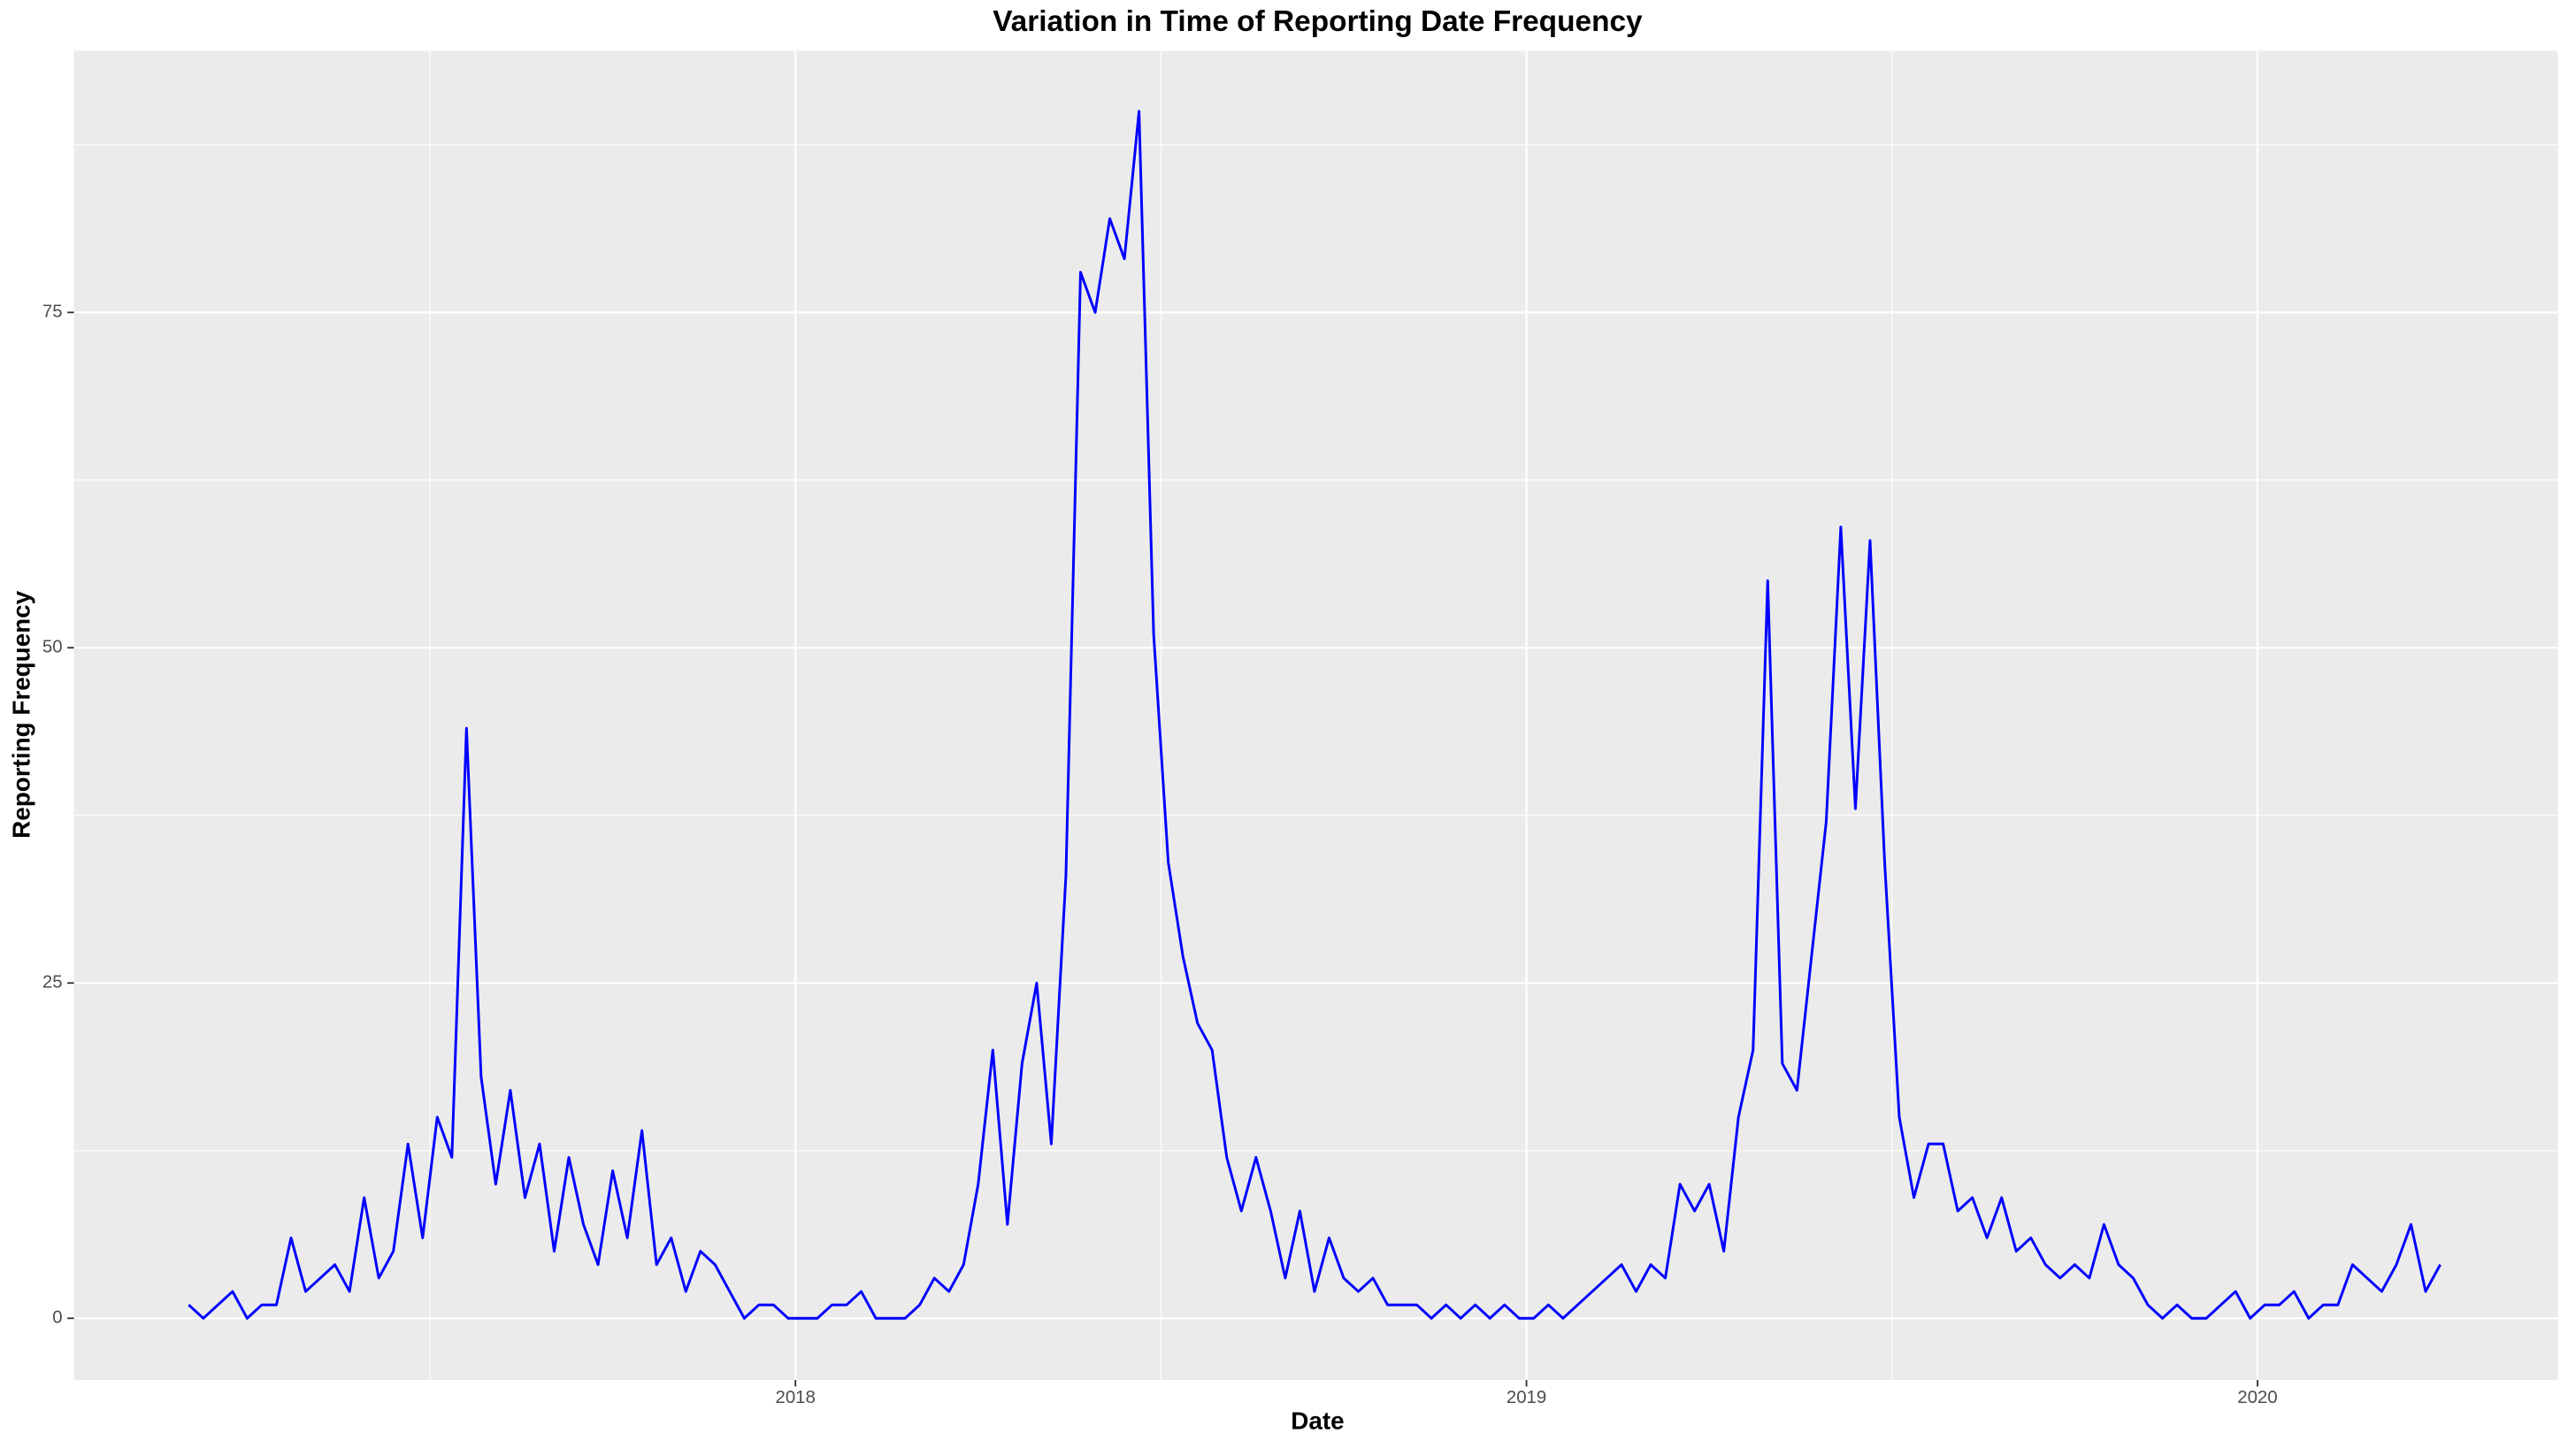 This screenshot has width=2576, height=1449. What do you see at coordinates (52, 983) in the screenshot?
I see `y-tick-label: 25` at bounding box center [52, 983].